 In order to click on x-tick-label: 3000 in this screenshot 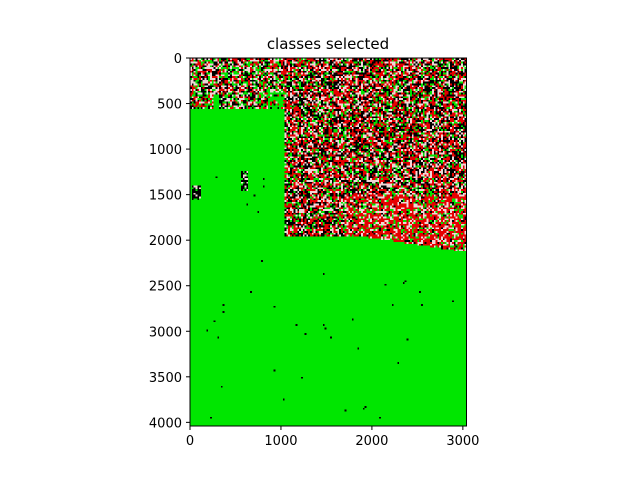, I will do `click(462, 441)`.